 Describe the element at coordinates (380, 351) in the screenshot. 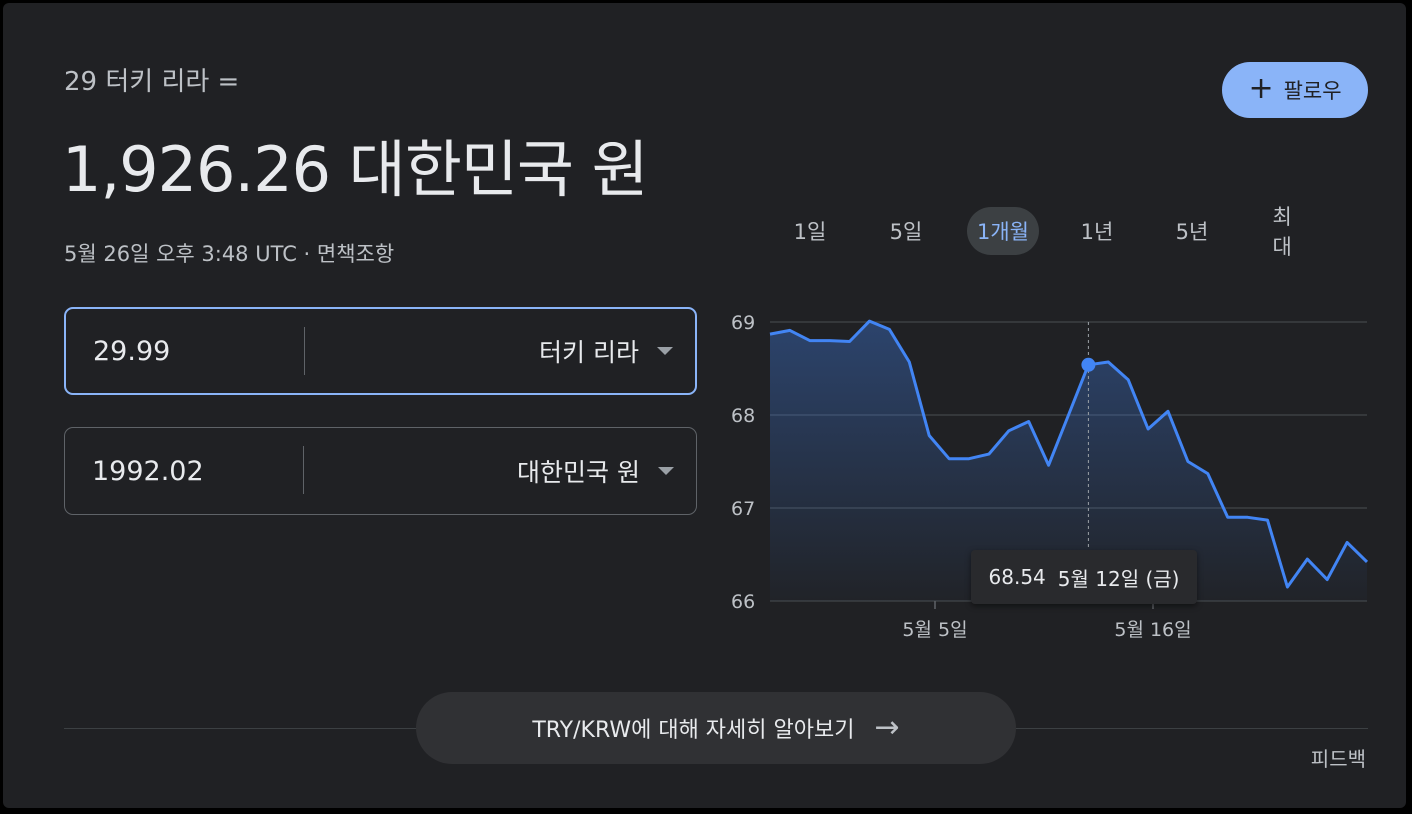

I see `from-currency-box: 29.99 터키 리라` at that location.